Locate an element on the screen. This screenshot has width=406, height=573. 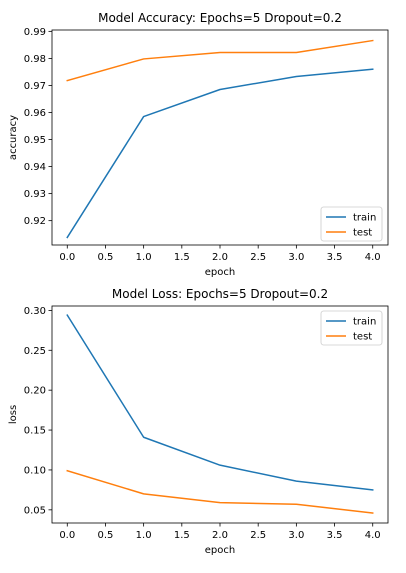
y-tick-label: 0.92 is located at coordinates (35, 221).